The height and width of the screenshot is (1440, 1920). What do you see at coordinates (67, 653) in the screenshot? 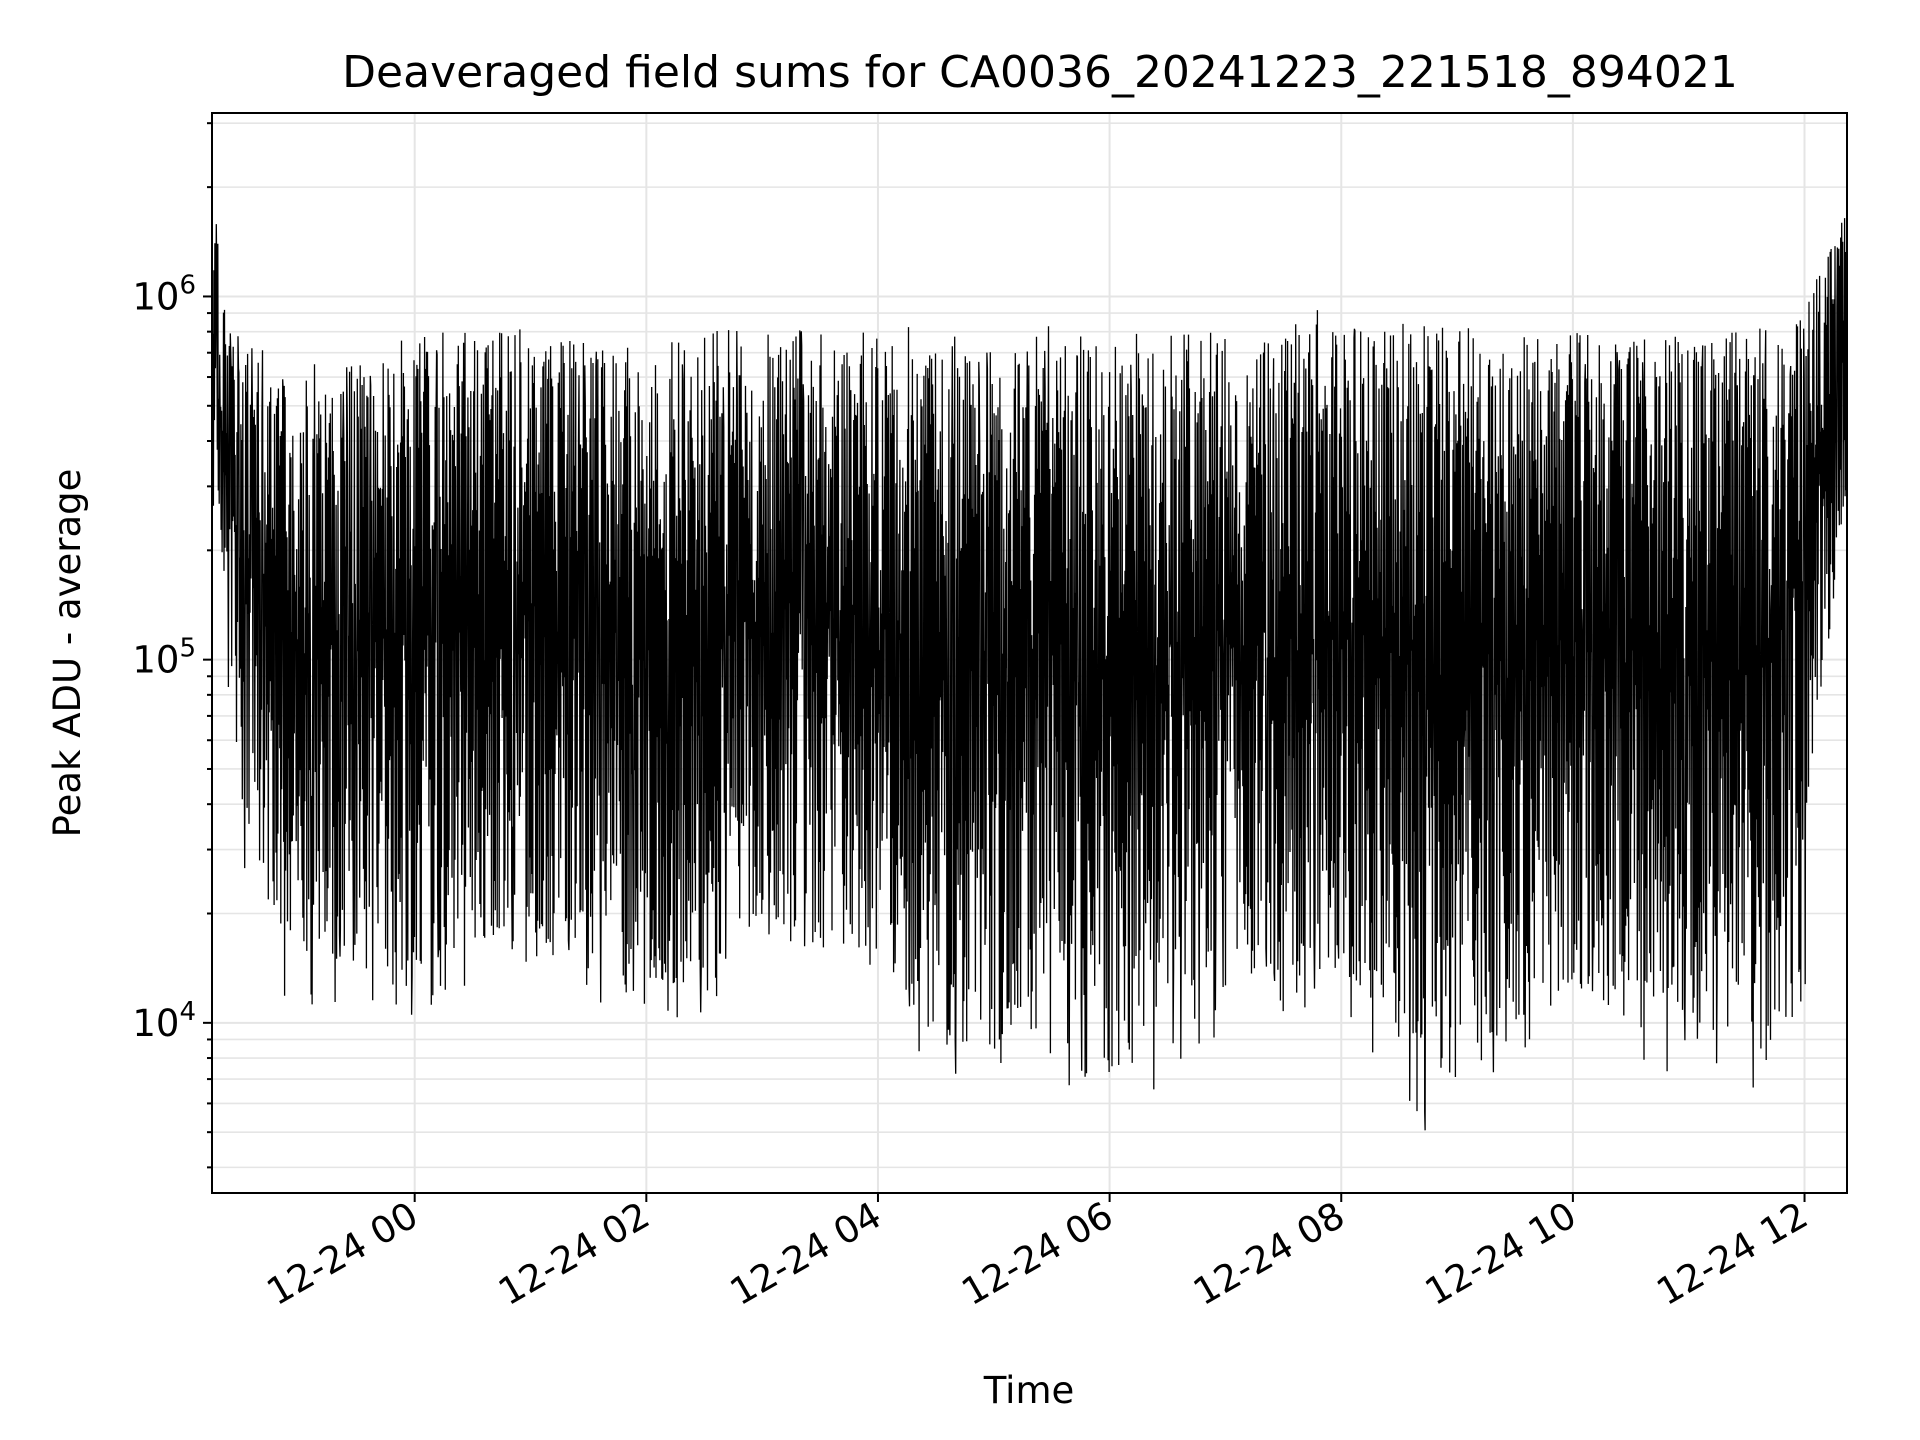
I see `y-axis-label: Peak ADU - average` at bounding box center [67, 653].